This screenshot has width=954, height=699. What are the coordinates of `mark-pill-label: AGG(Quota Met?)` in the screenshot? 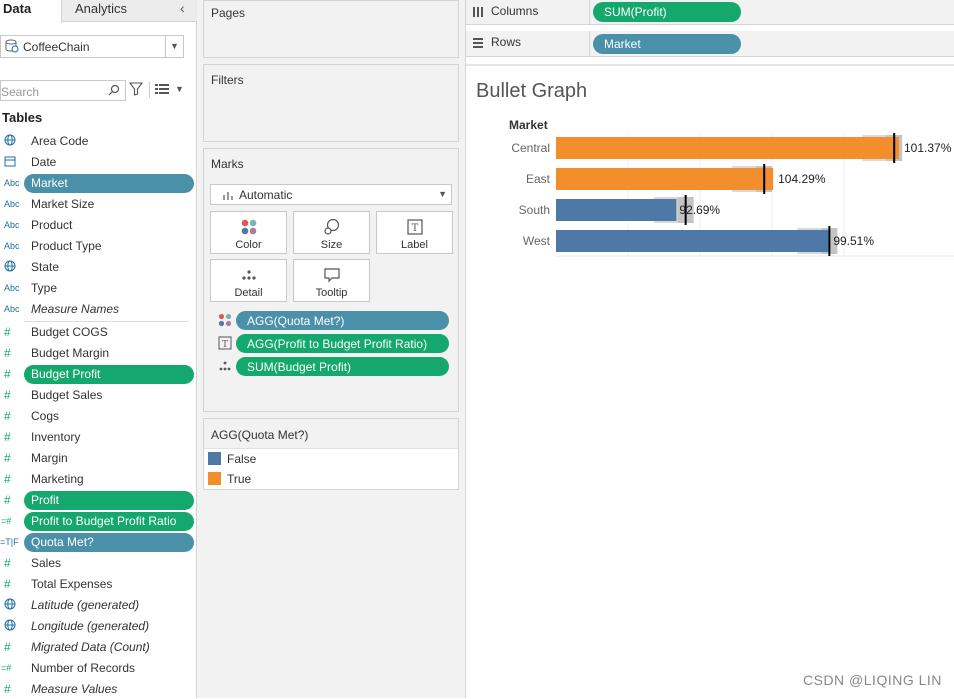 It's located at (296, 321).